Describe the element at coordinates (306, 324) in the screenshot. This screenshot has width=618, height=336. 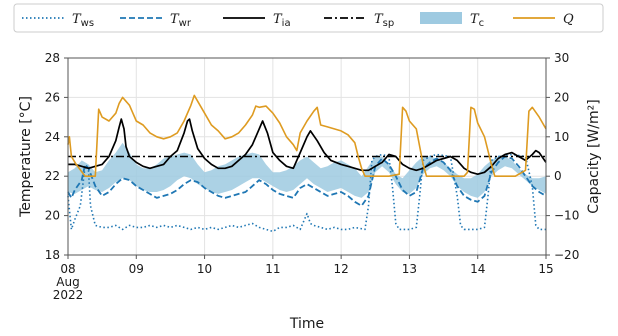
I see `x-axis-title: Time` at that location.